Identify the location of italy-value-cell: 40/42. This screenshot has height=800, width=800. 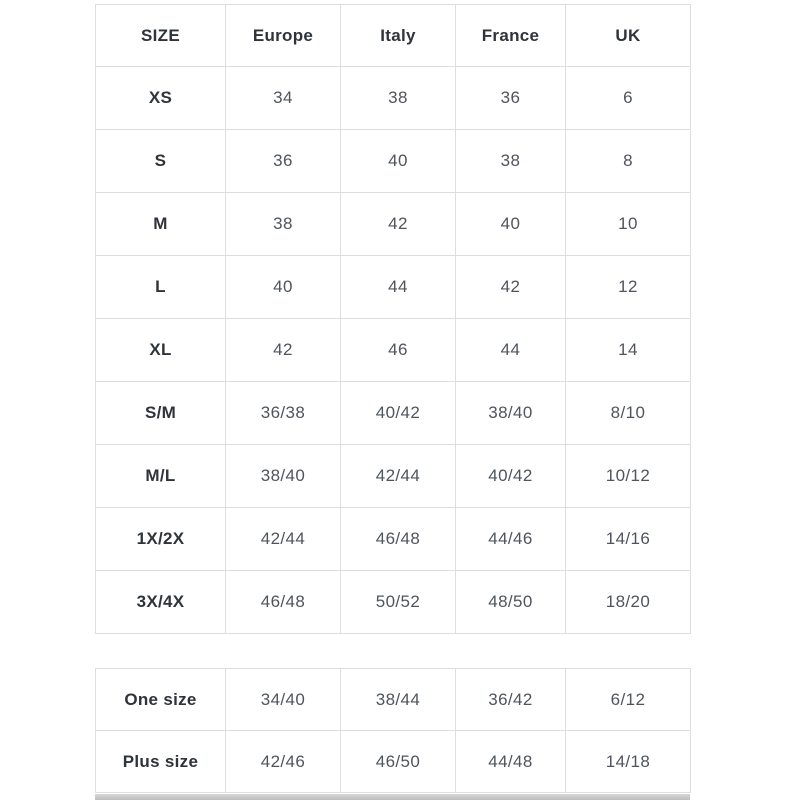
(398, 413).